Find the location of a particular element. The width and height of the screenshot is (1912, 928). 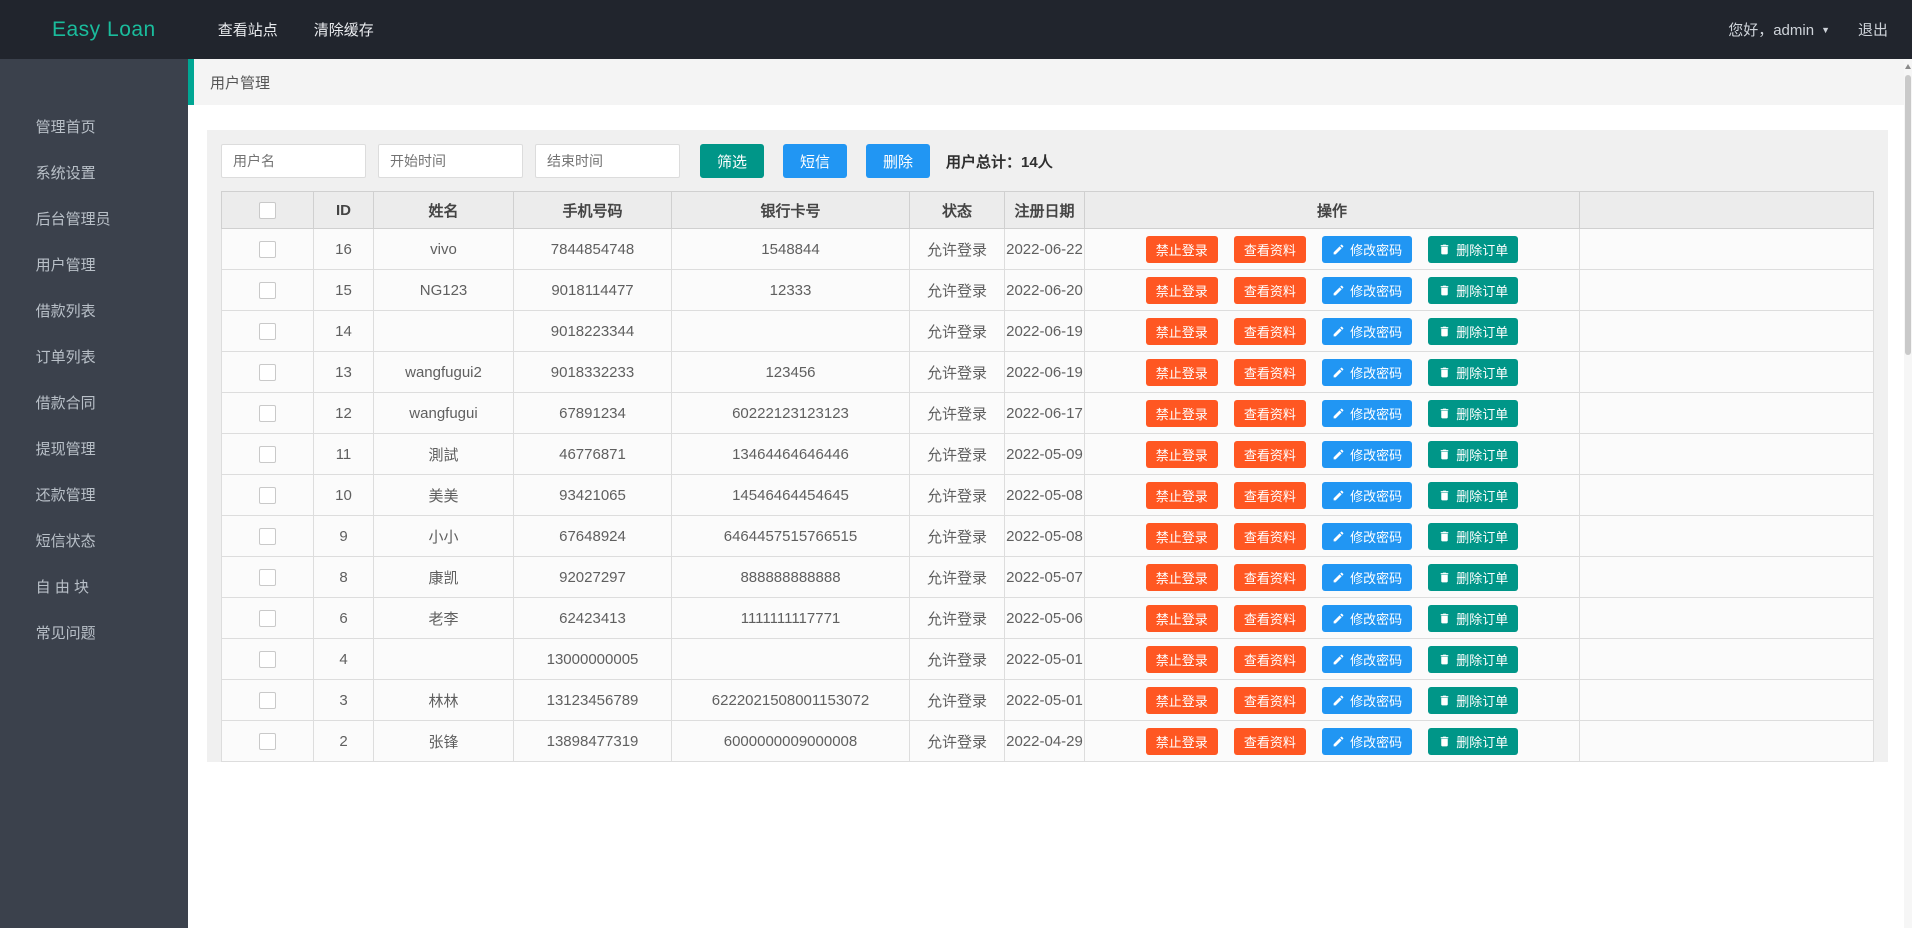

sidebar-item: 系统设置 is located at coordinates (94, 143).